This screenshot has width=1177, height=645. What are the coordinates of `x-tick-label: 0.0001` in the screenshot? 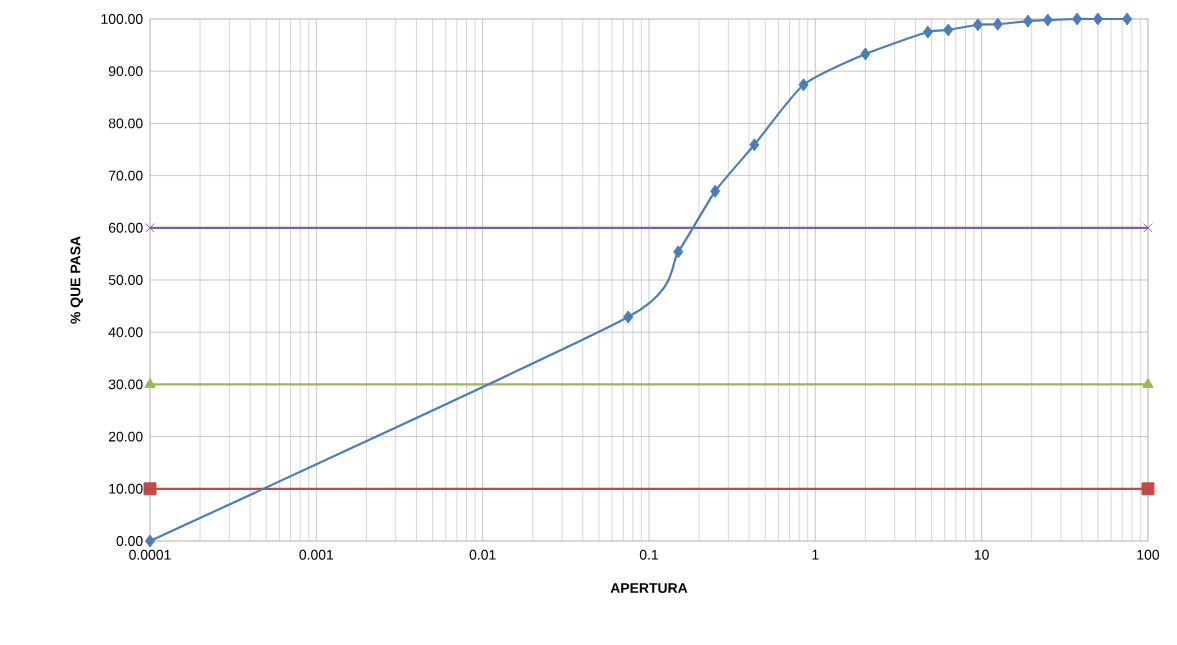 It's located at (150, 554).